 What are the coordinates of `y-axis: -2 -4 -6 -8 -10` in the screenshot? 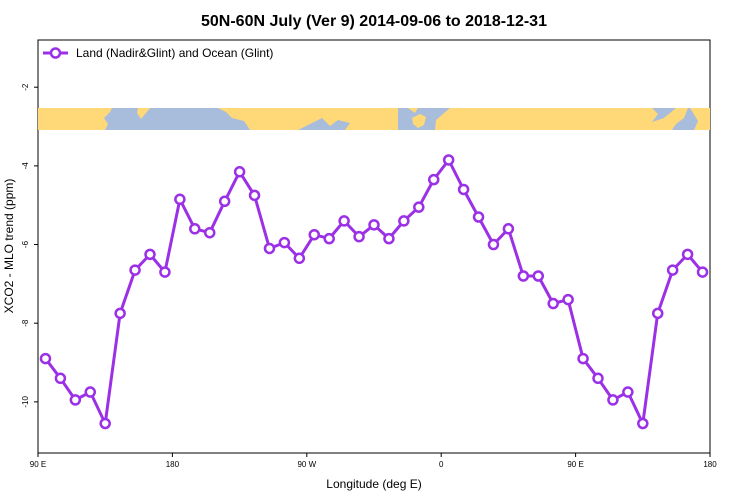 It's located at (29, 245).